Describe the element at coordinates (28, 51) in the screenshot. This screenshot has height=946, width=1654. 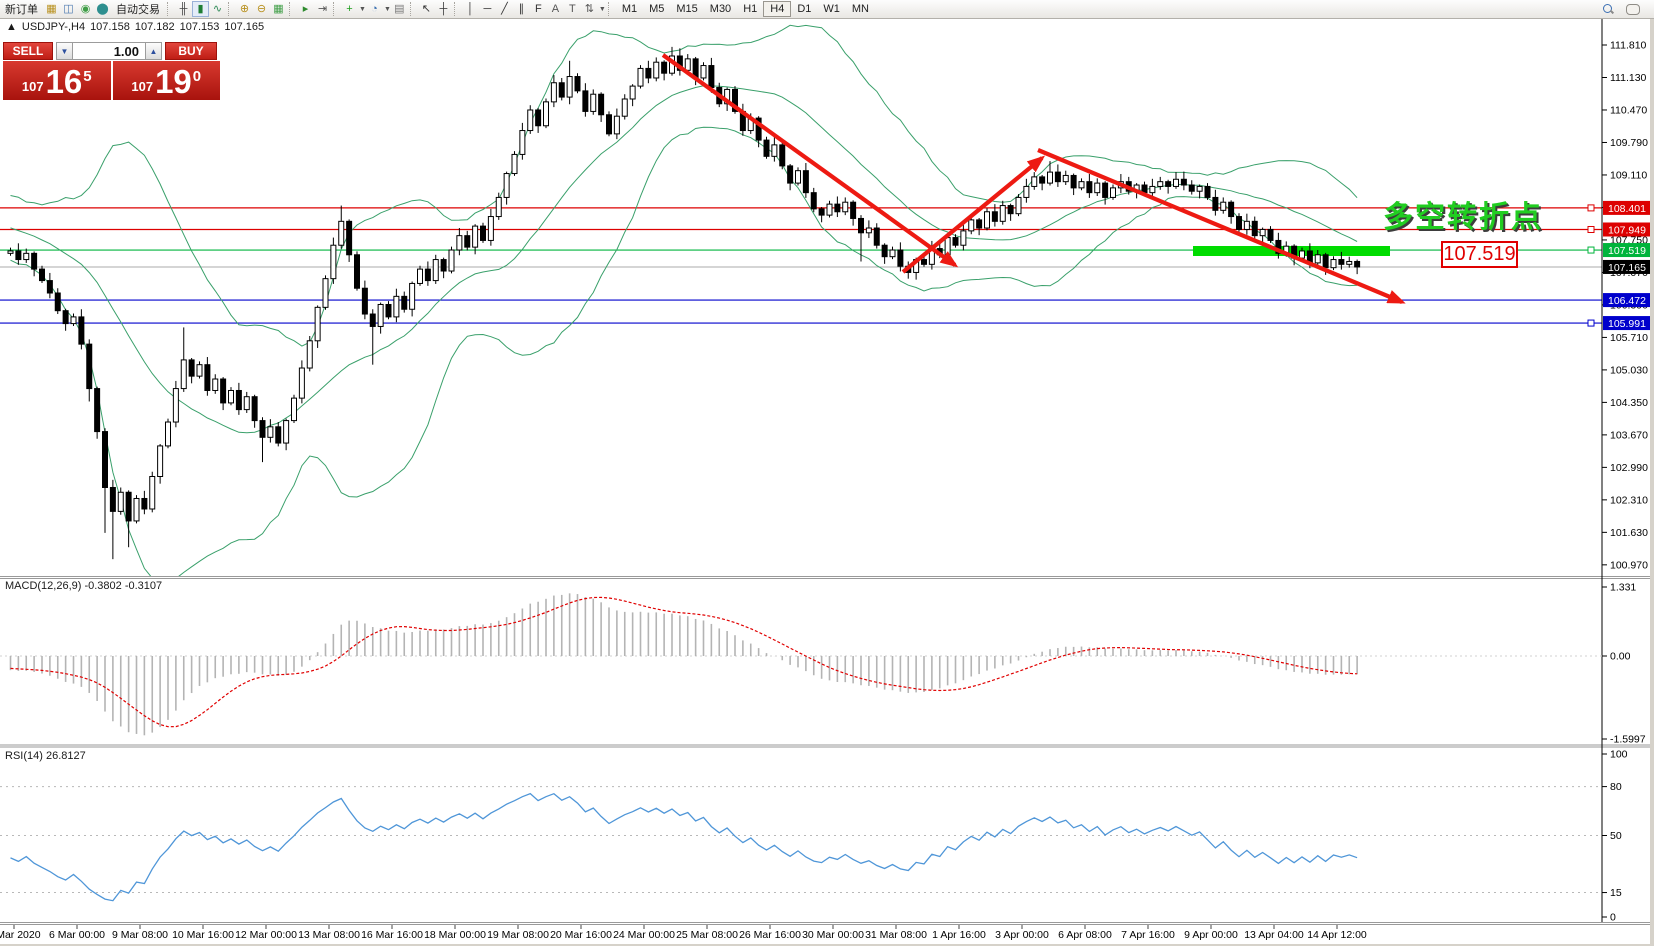
I see `sell-button: SELL` at that location.